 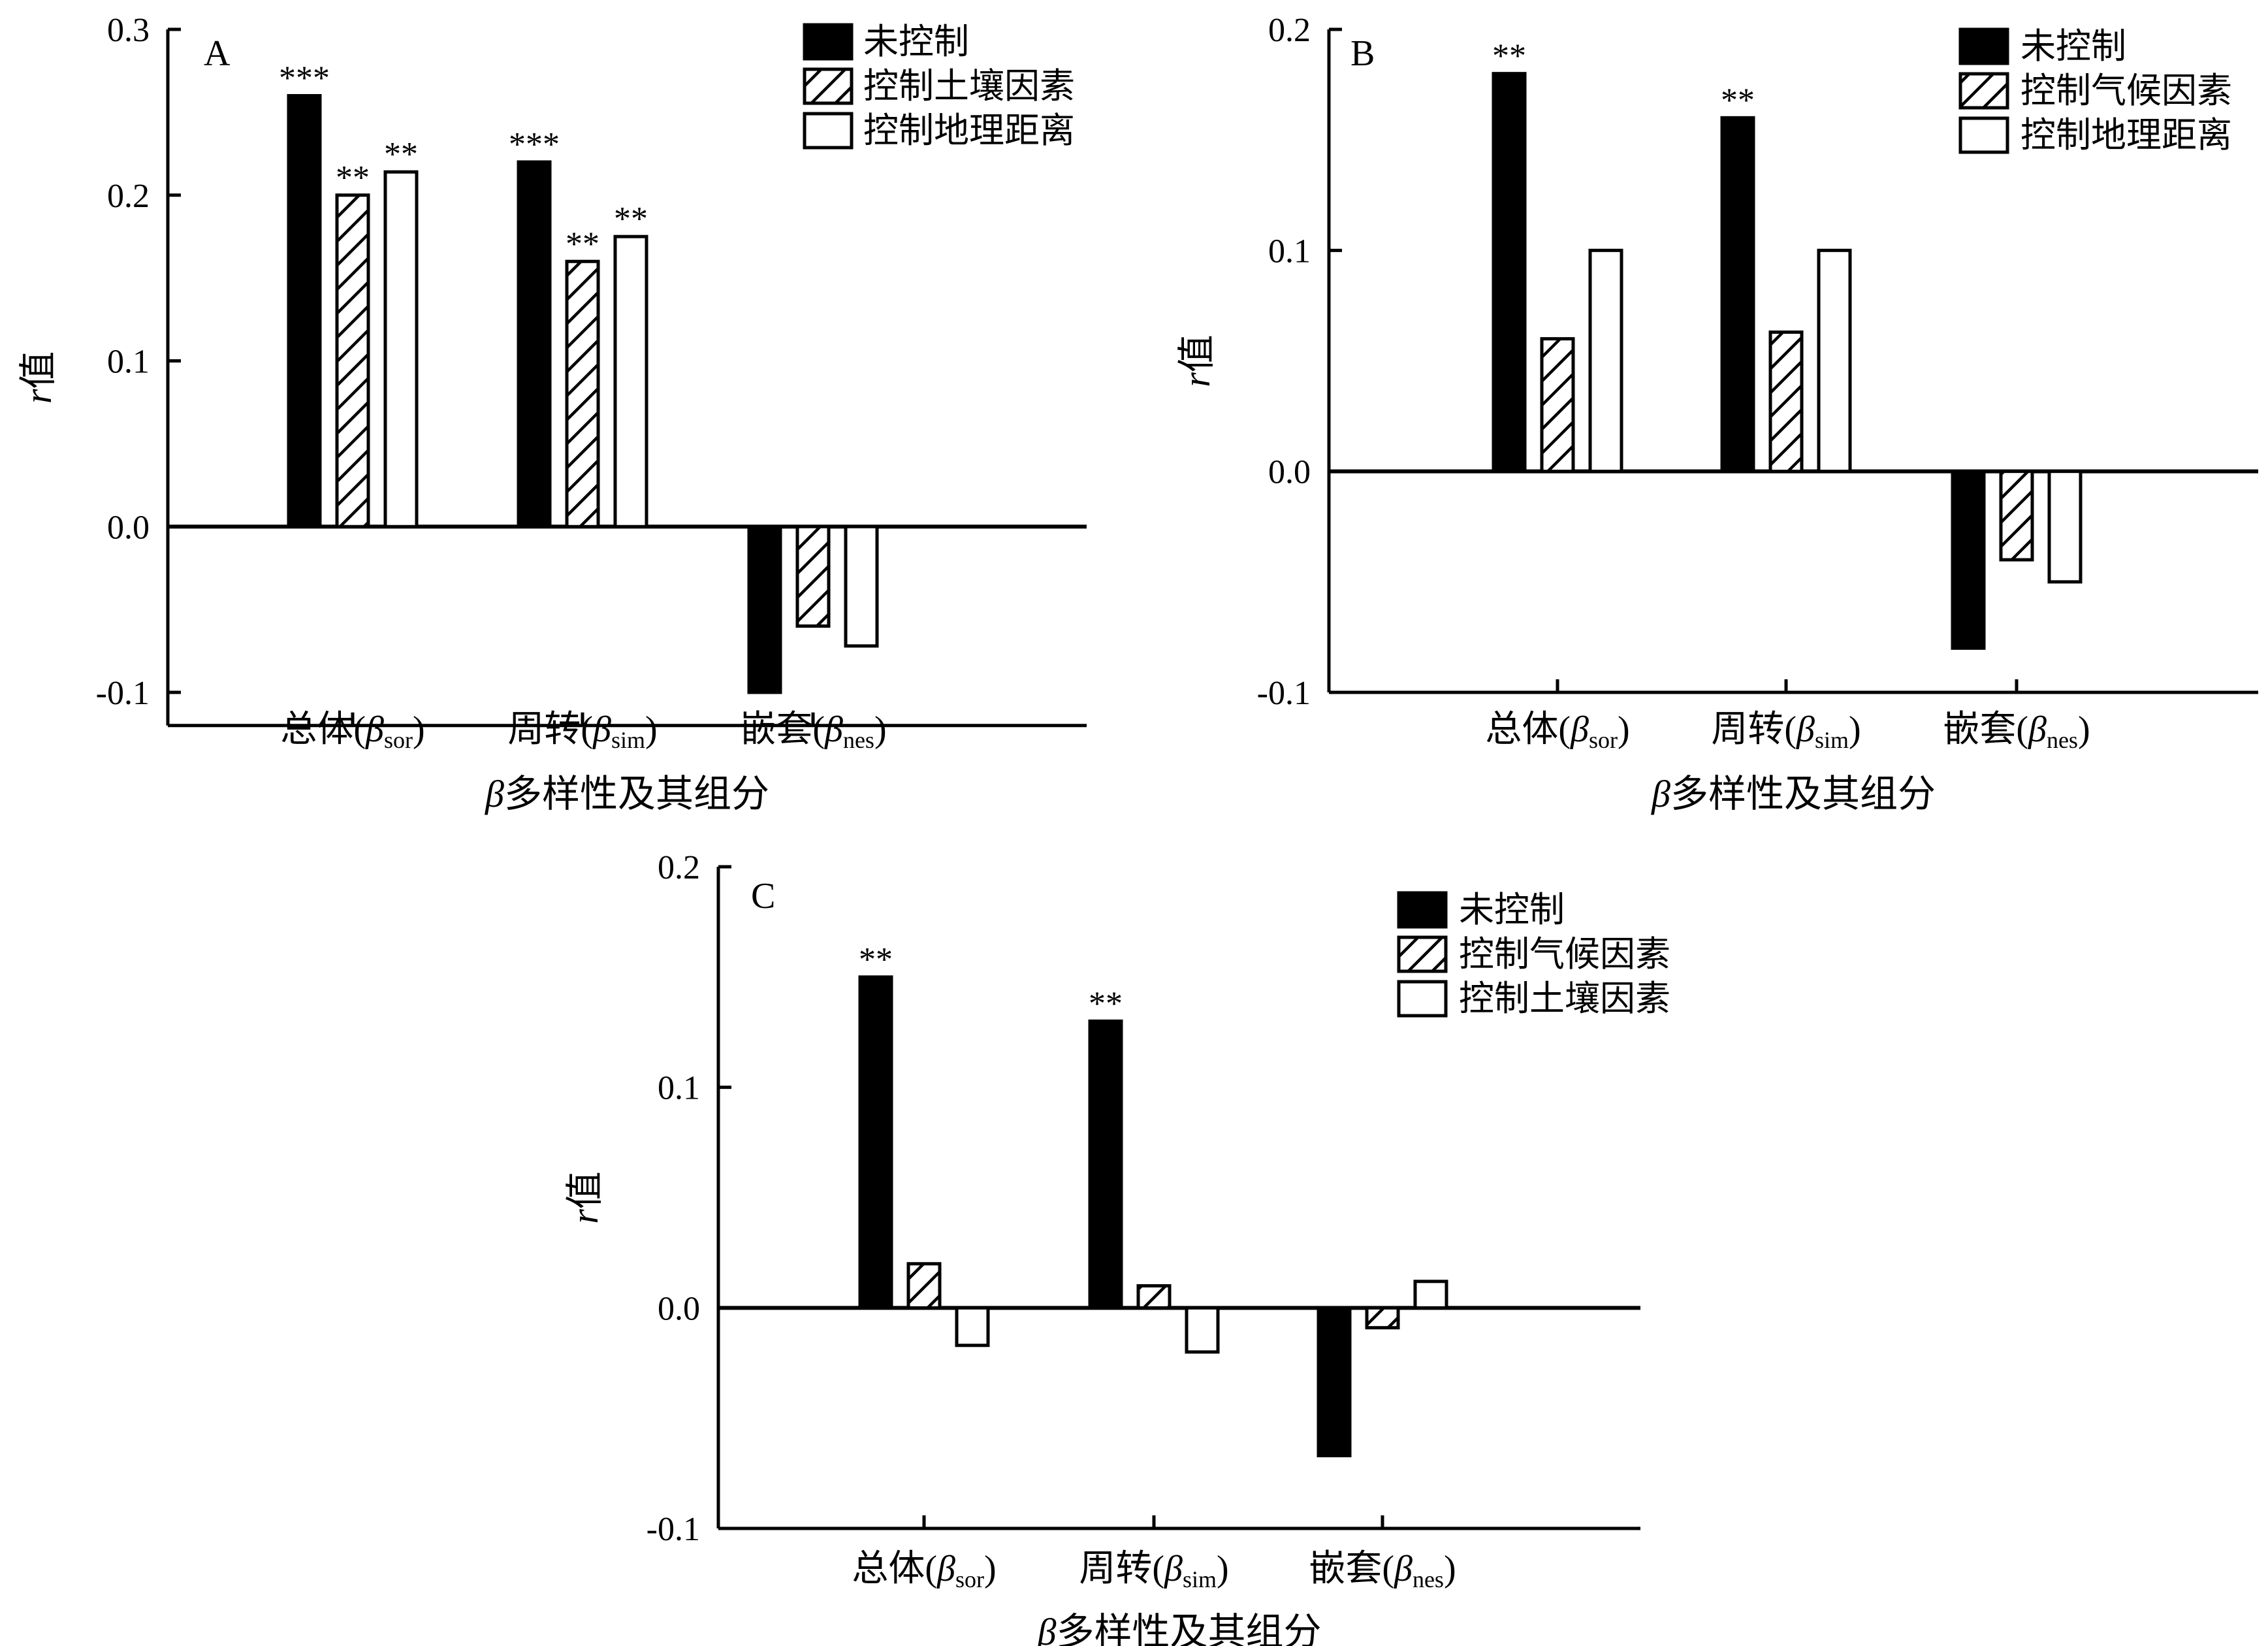 What do you see at coordinates (1660, 794) in the screenshot?
I see `x-label-symbol: β` at bounding box center [1660, 794].